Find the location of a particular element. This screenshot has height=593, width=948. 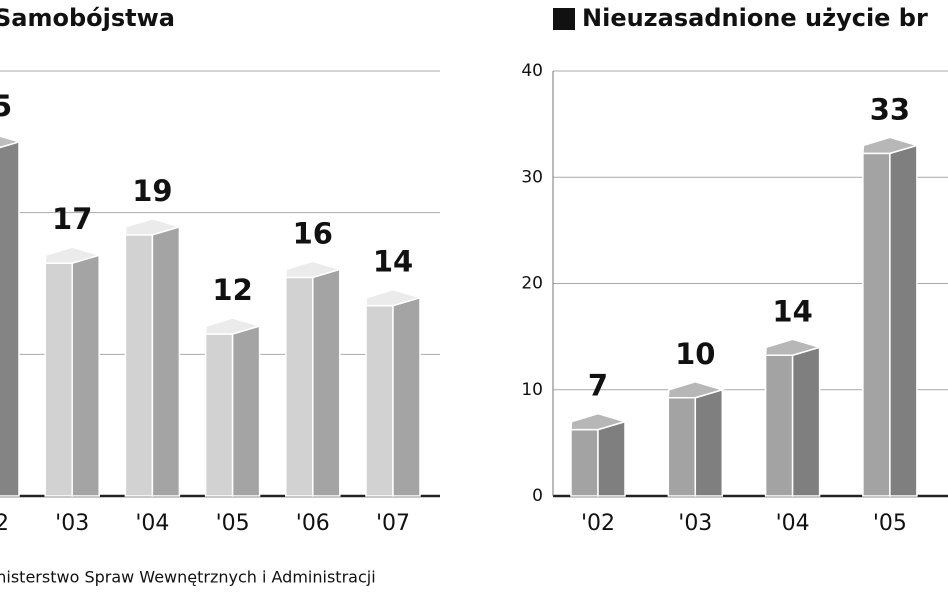

value-label: 12 is located at coordinates (232, 290).